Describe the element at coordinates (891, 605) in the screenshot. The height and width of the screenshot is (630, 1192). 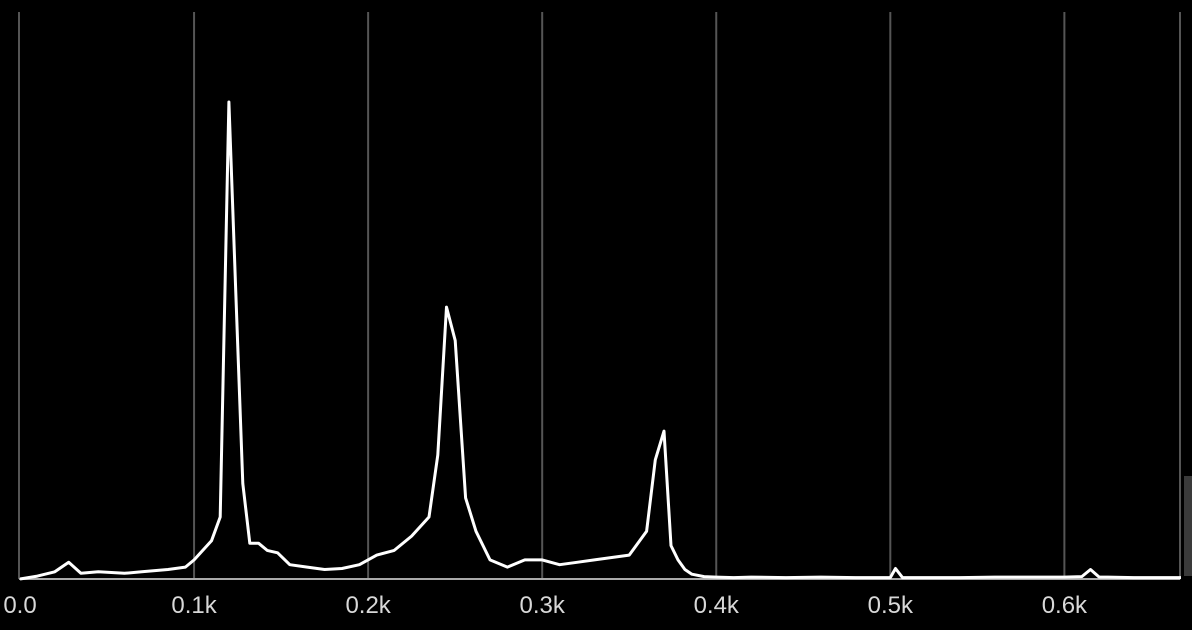
I see `x-tick-label-5: 0.5k` at that location.